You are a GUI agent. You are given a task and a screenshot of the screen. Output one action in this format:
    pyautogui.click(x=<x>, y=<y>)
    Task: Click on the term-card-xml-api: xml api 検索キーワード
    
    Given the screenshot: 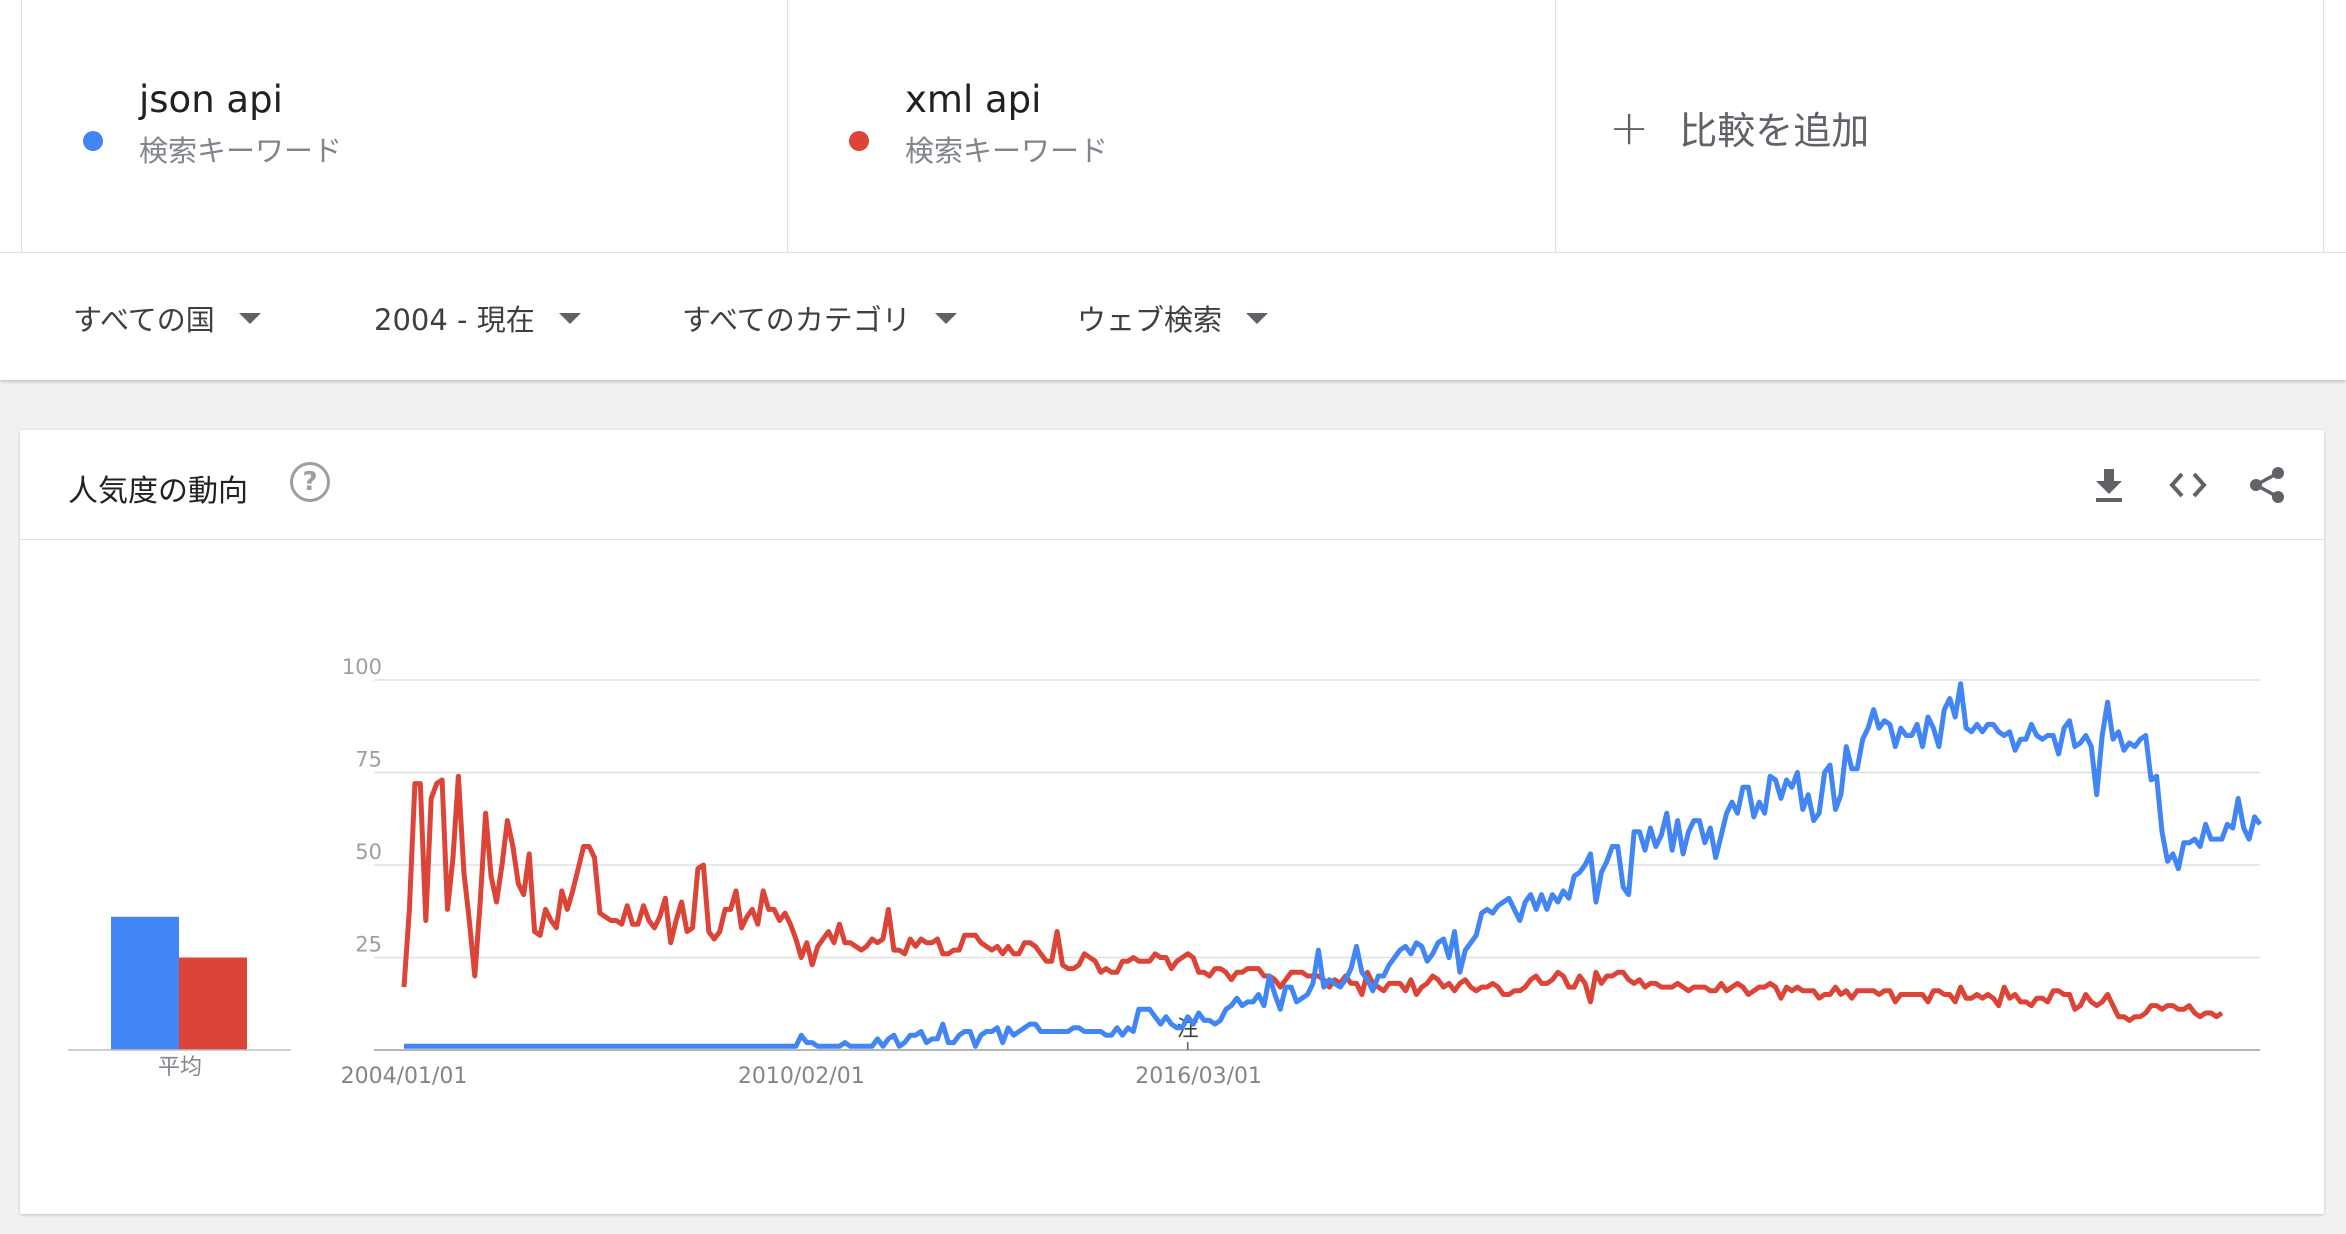 What is the action you would take?
    pyautogui.click(x=1171, y=126)
    